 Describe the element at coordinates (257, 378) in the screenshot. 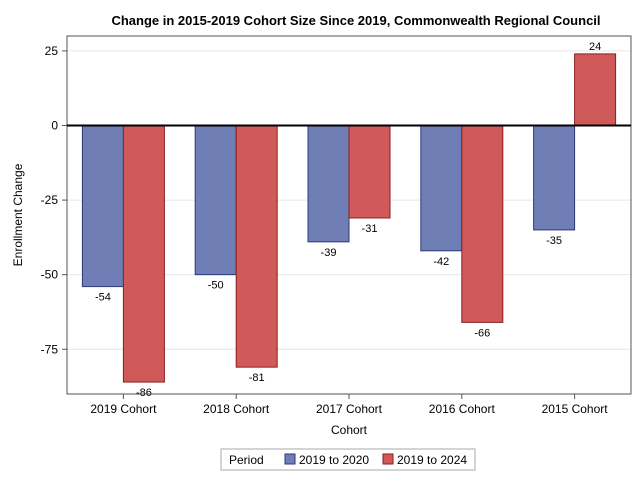

I see `data-label: -81` at that location.